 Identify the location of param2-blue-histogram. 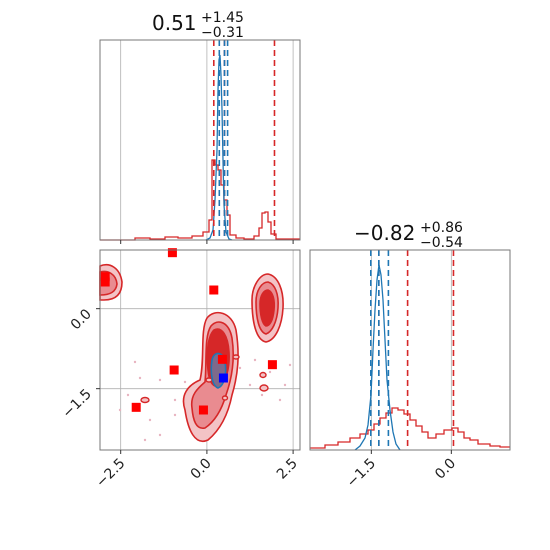
(377, 357).